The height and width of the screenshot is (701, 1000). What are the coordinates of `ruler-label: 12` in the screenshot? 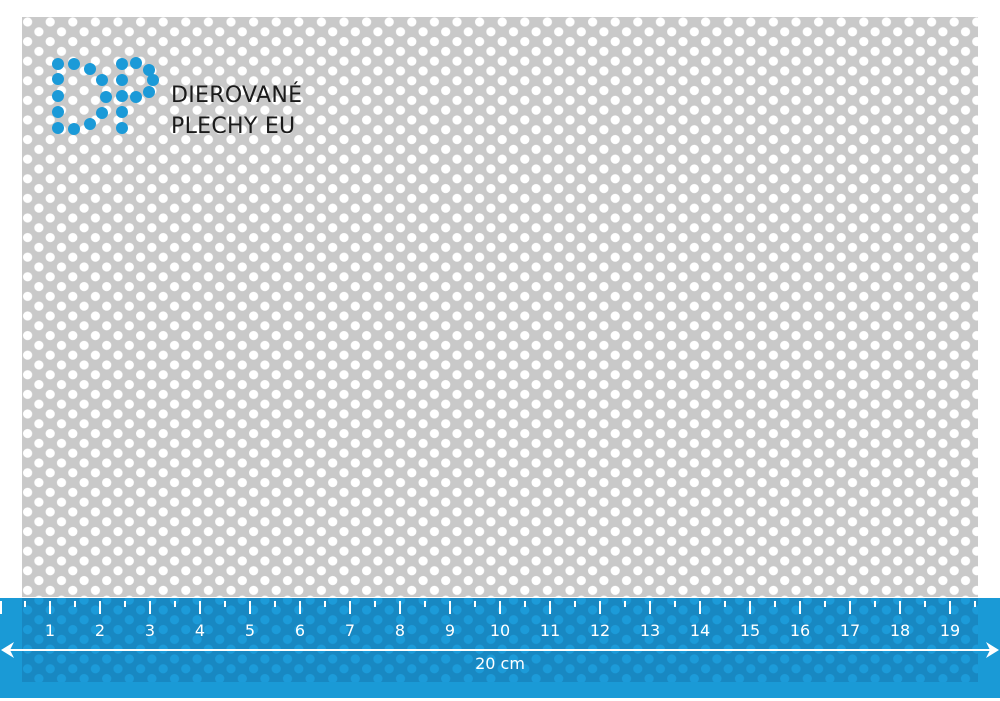 It's located at (600, 630).